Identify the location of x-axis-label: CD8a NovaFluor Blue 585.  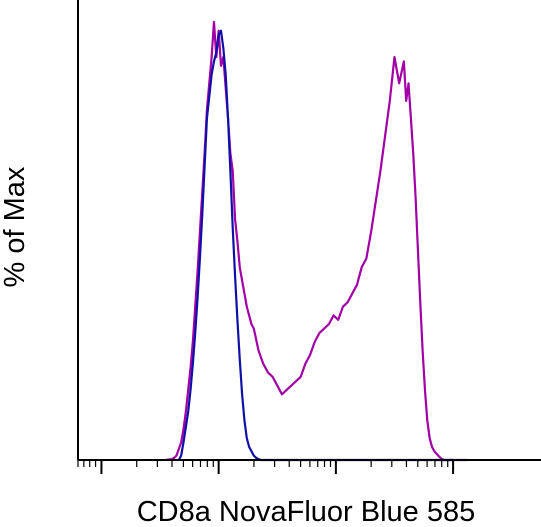
(306, 511).